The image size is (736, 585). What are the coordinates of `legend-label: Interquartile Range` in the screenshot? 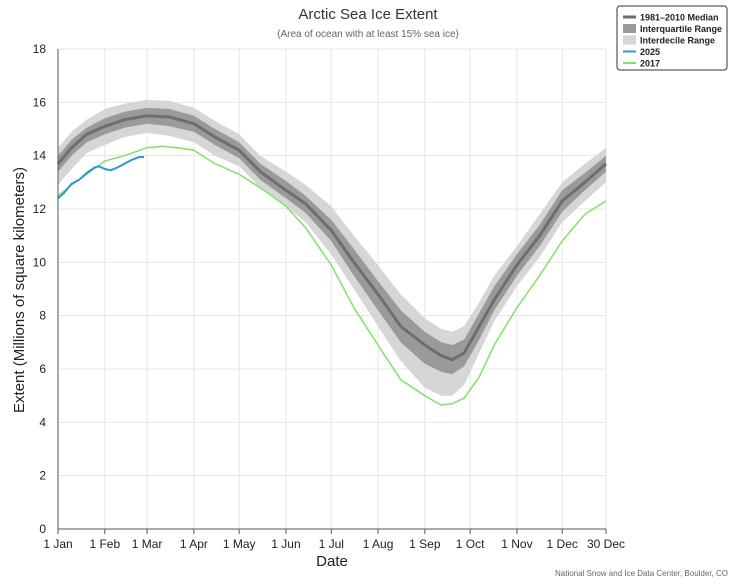 It's located at (681, 29).